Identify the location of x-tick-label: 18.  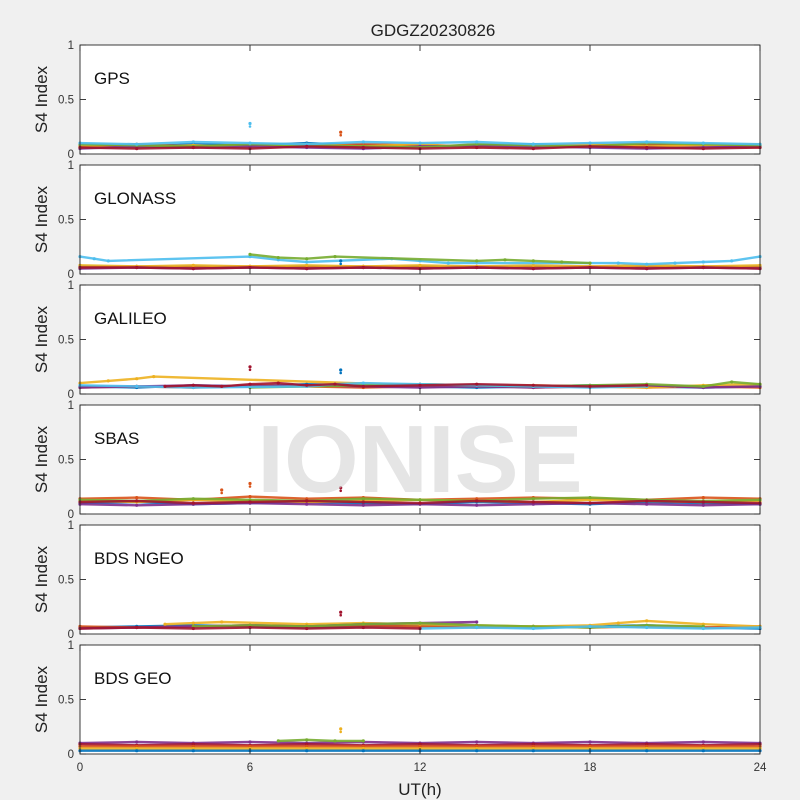
(590, 768).